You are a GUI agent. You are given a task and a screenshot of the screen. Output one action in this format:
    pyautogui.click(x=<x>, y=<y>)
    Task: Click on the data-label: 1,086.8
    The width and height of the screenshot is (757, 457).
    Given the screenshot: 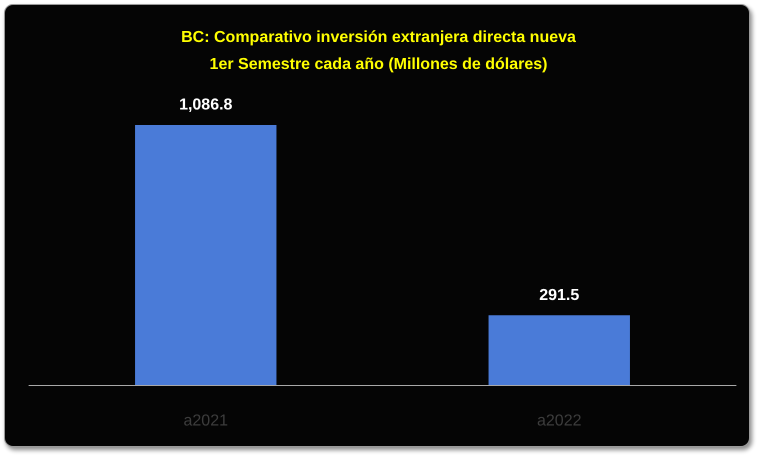 What is the action you would take?
    pyautogui.click(x=206, y=105)
    